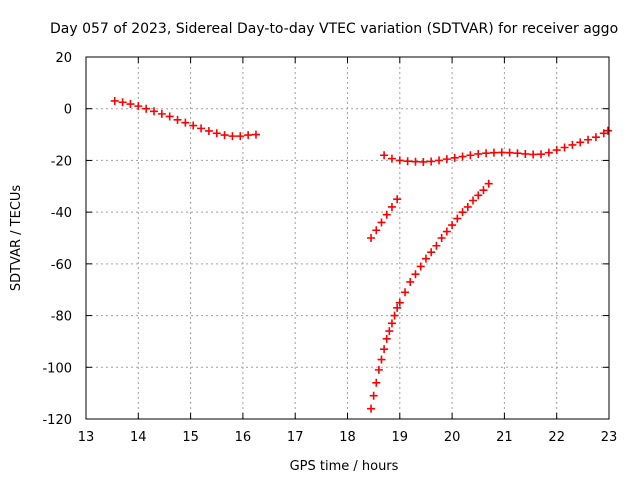 The image size is (640, 480). Describe the element at coordinates (504, 437) in the screenshot. I see `x-tick-label: 21` at that location.